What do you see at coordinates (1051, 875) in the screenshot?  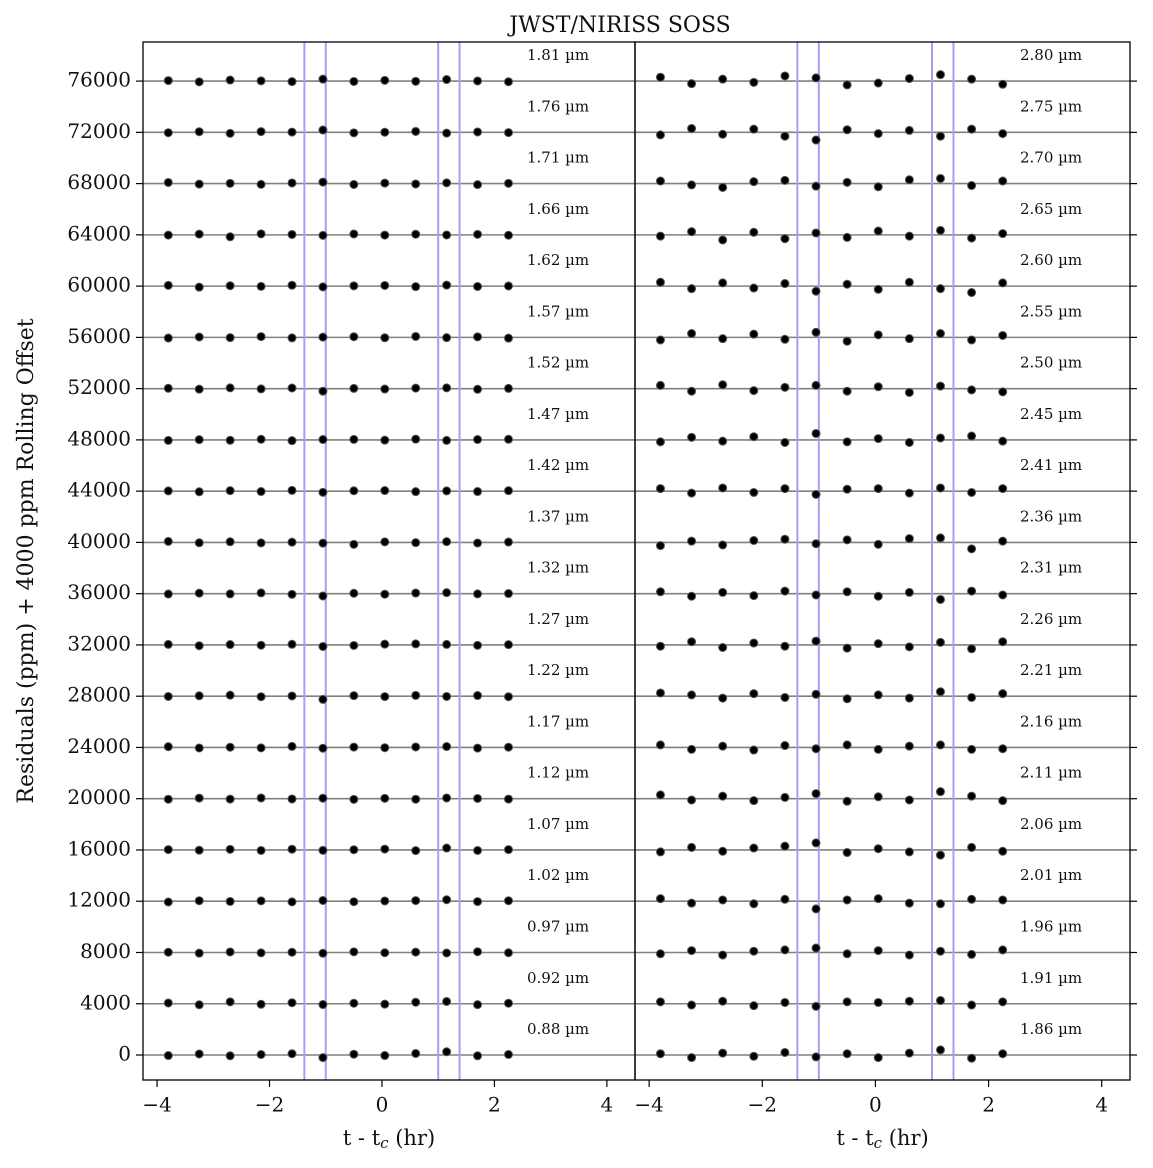 I see `wavelength-label: 2.01 µm` at bounding box center [1051, 875].